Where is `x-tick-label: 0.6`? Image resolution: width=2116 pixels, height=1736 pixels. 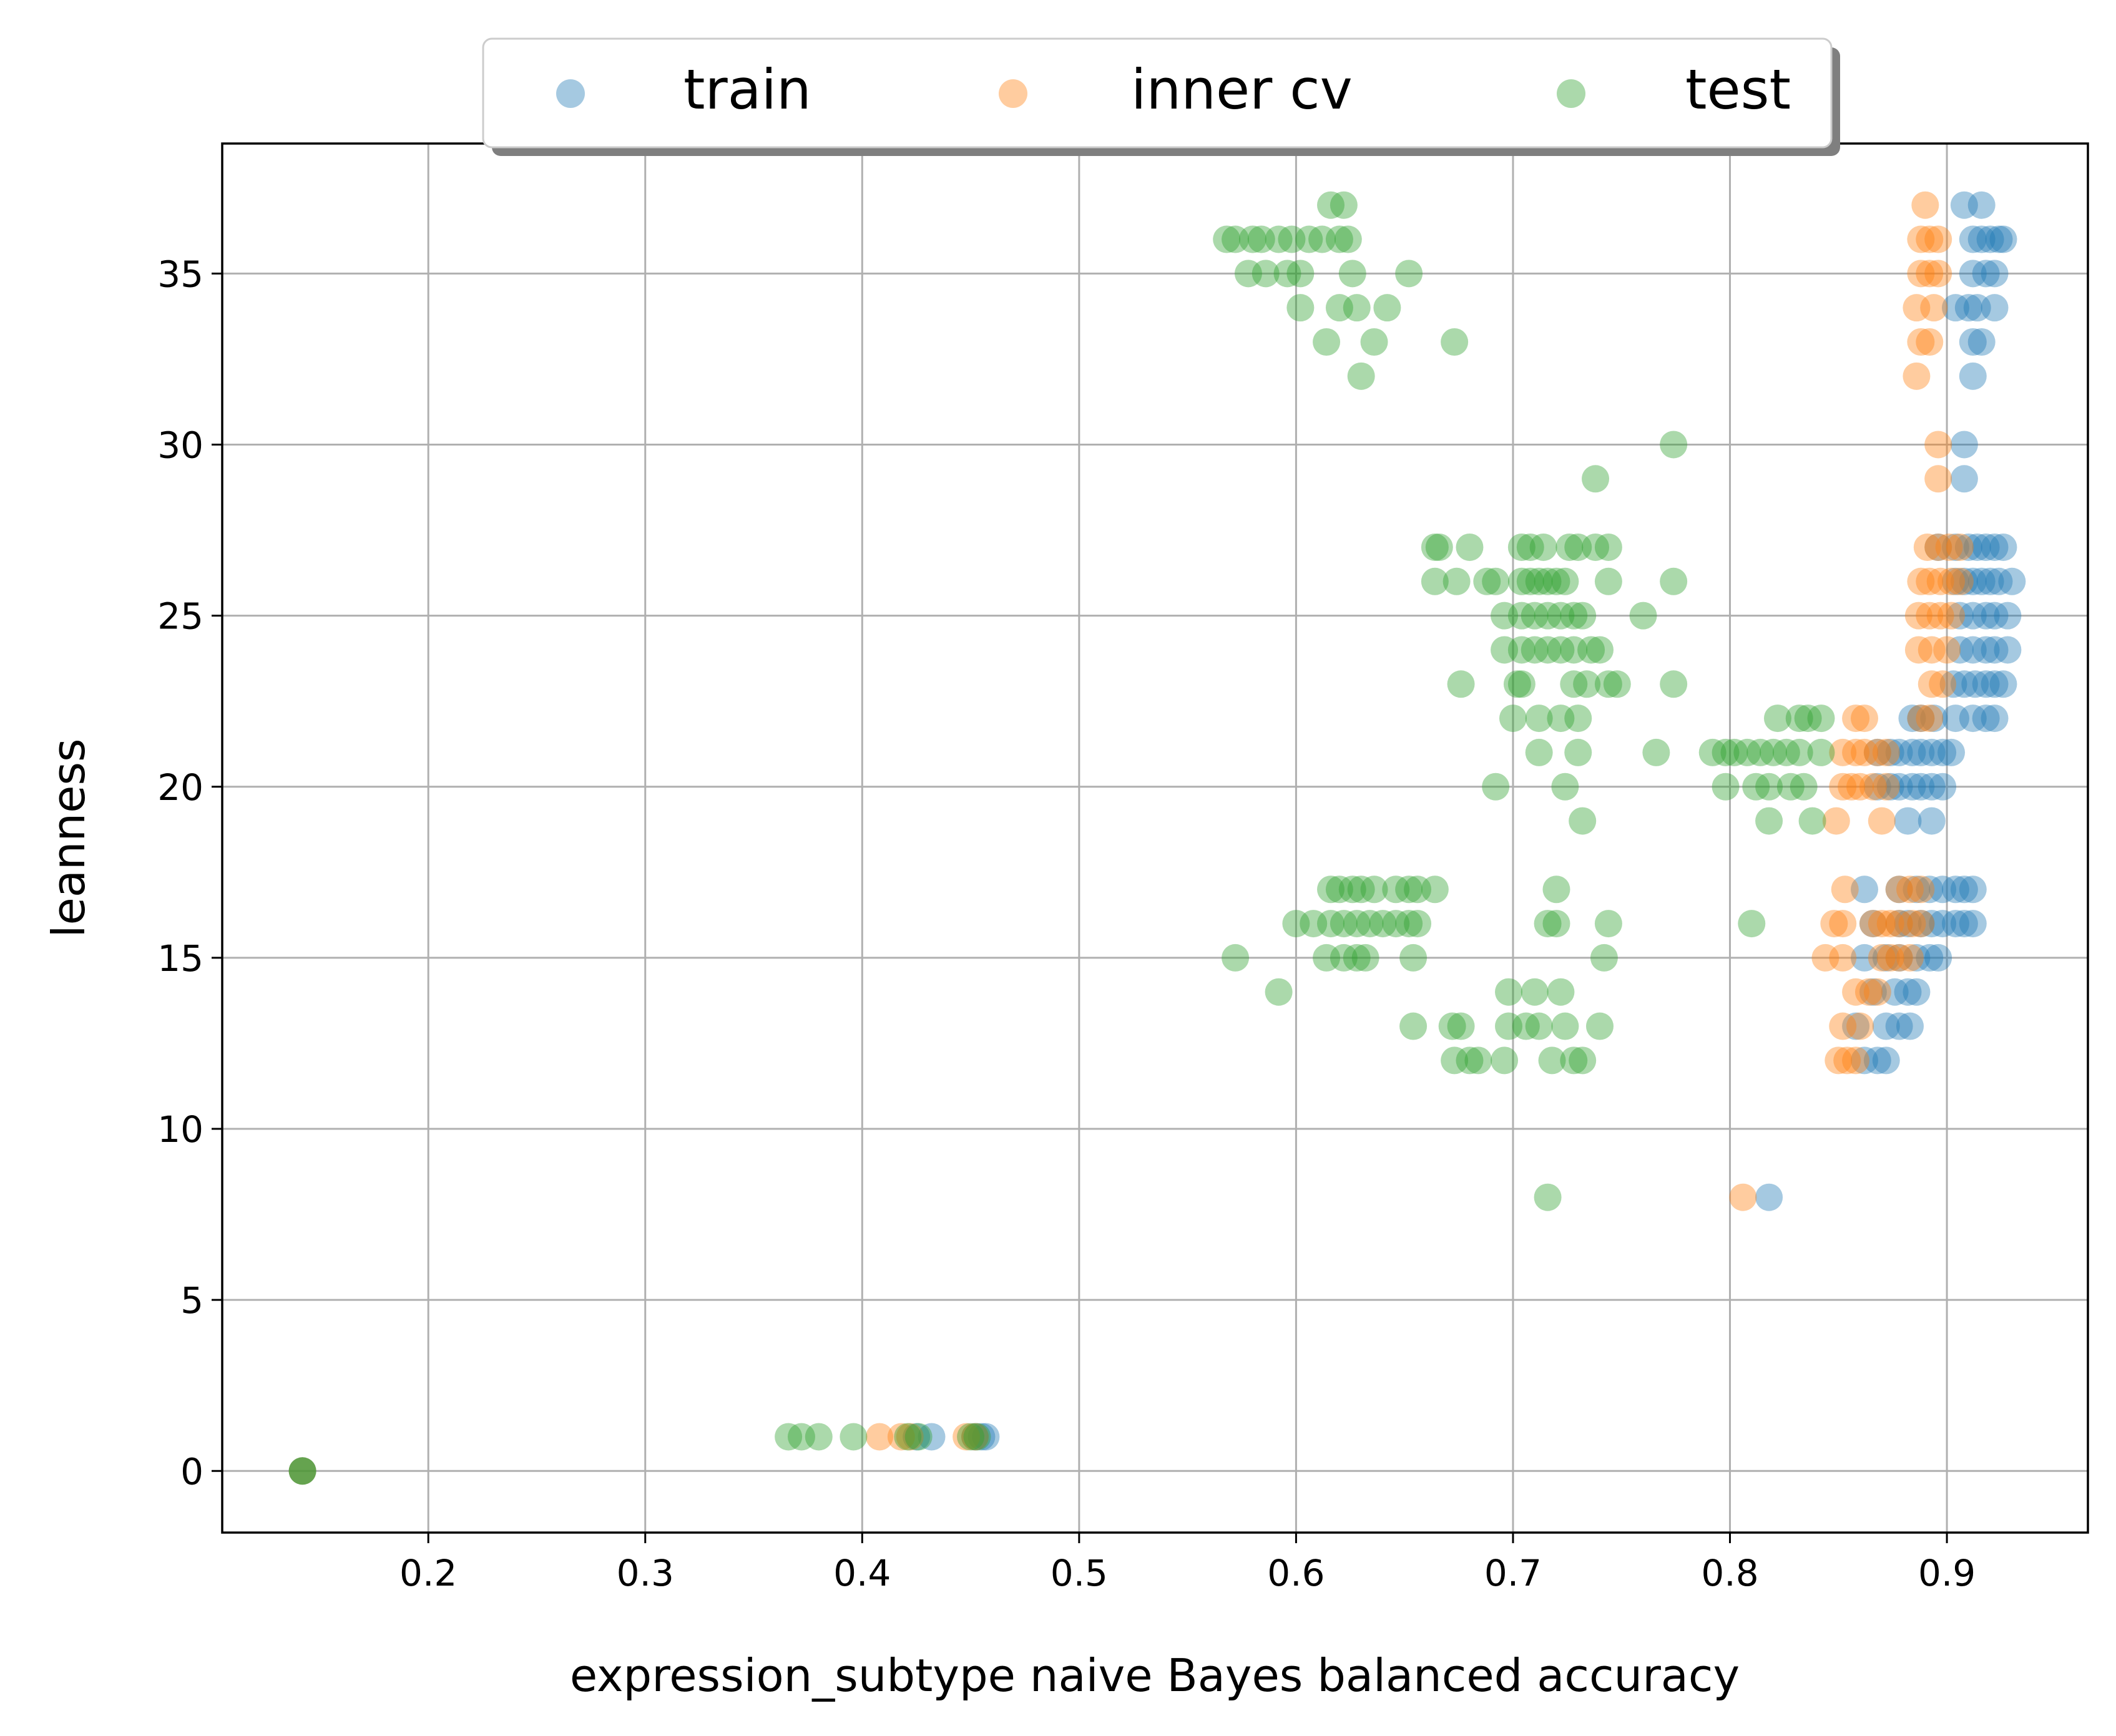 x-tick-label: 0.6 is located at coordinates (1296, 1573).